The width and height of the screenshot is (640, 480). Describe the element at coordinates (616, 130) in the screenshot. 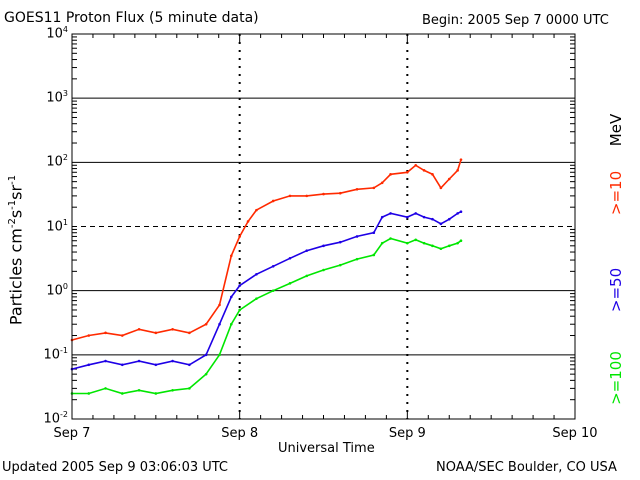

I see `unit-label: MeV` at that location.